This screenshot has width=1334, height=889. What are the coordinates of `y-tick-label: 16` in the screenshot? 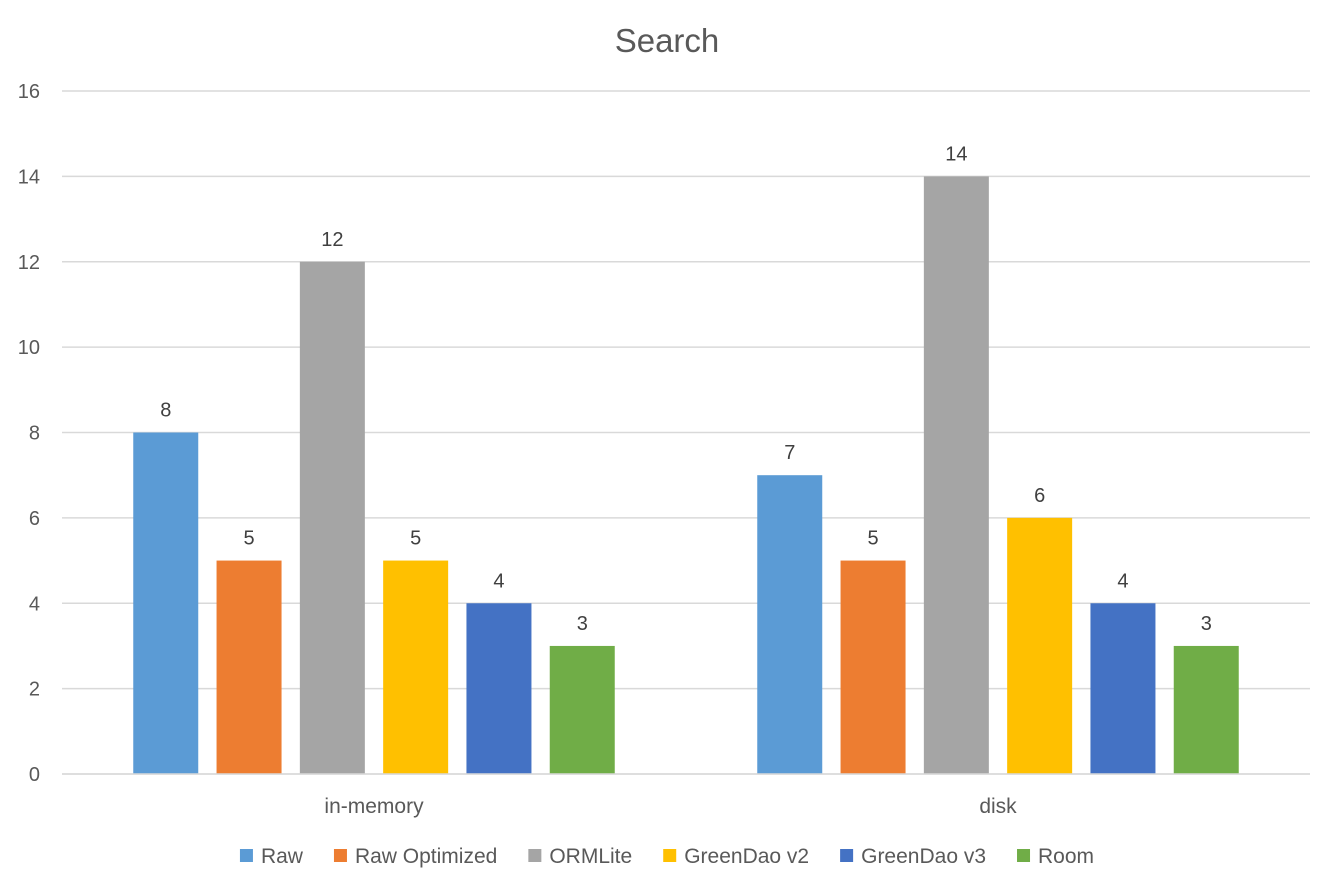 It's located at (29, 92).